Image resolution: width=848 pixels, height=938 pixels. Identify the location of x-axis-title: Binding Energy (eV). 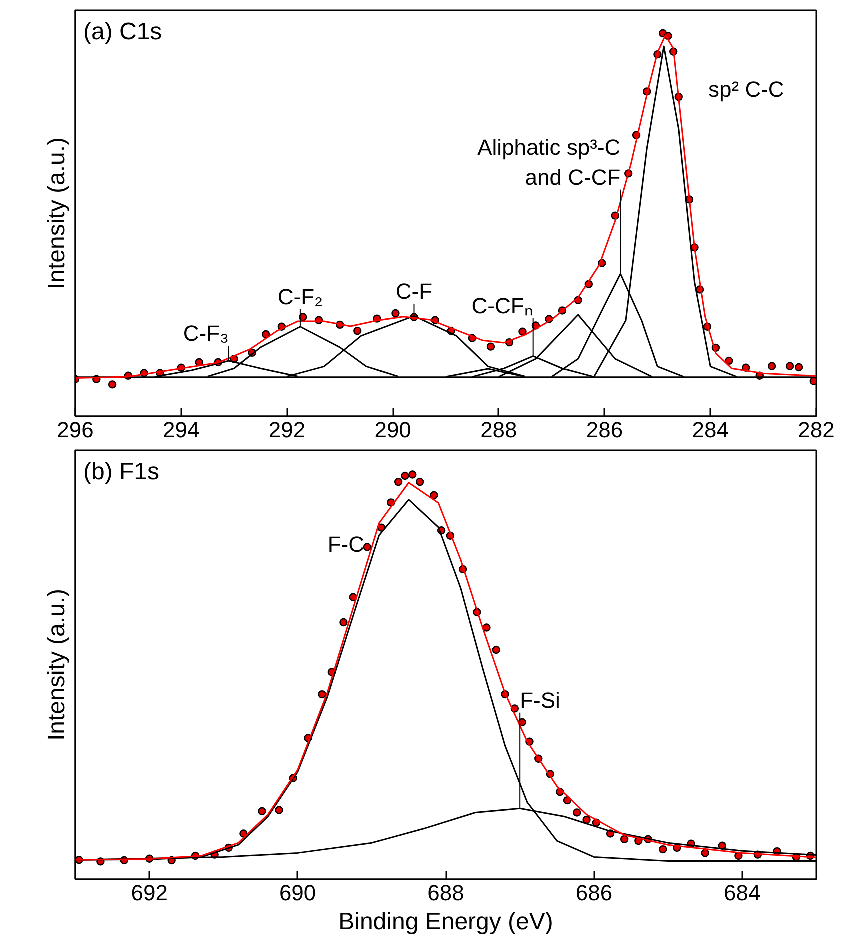
(446, 922).